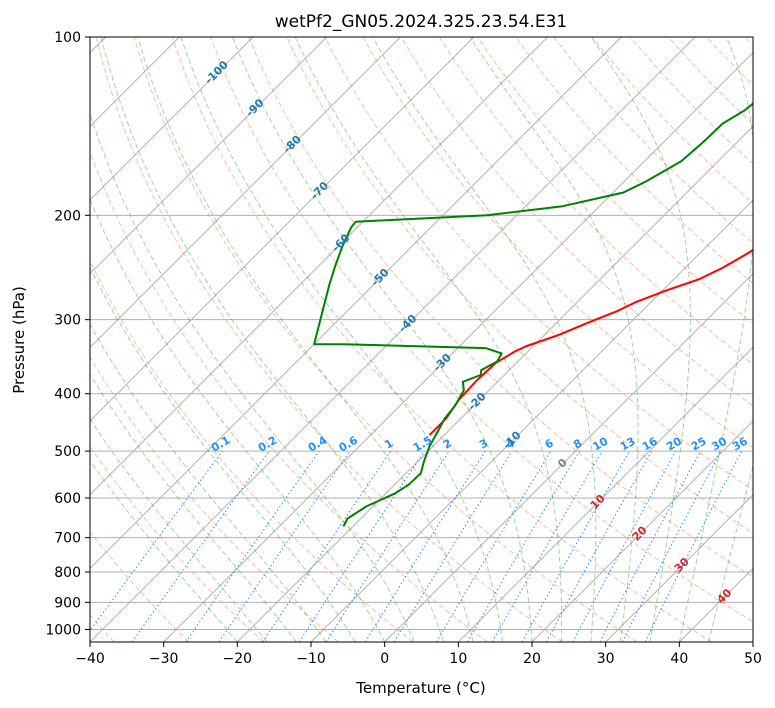  What do you see at coordinates (90, 659) in the screenshot?
I see `x-tick-label: −40` at bounding box center [90, 659].